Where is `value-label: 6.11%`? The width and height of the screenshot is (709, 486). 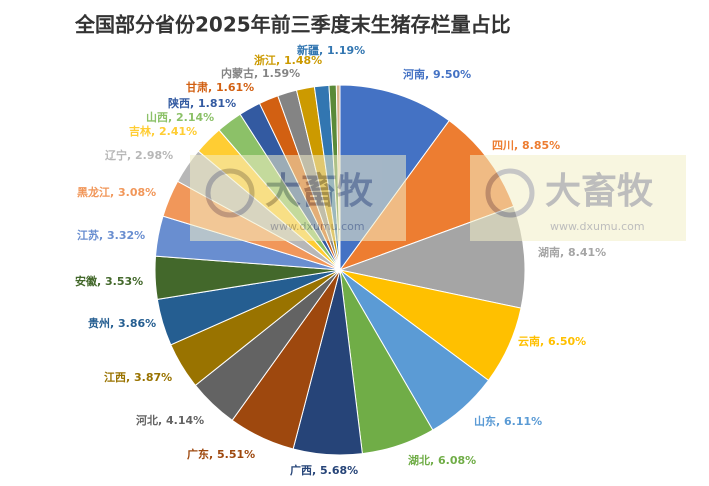
value-label: 6.11% is located at coordinates (523, 421).